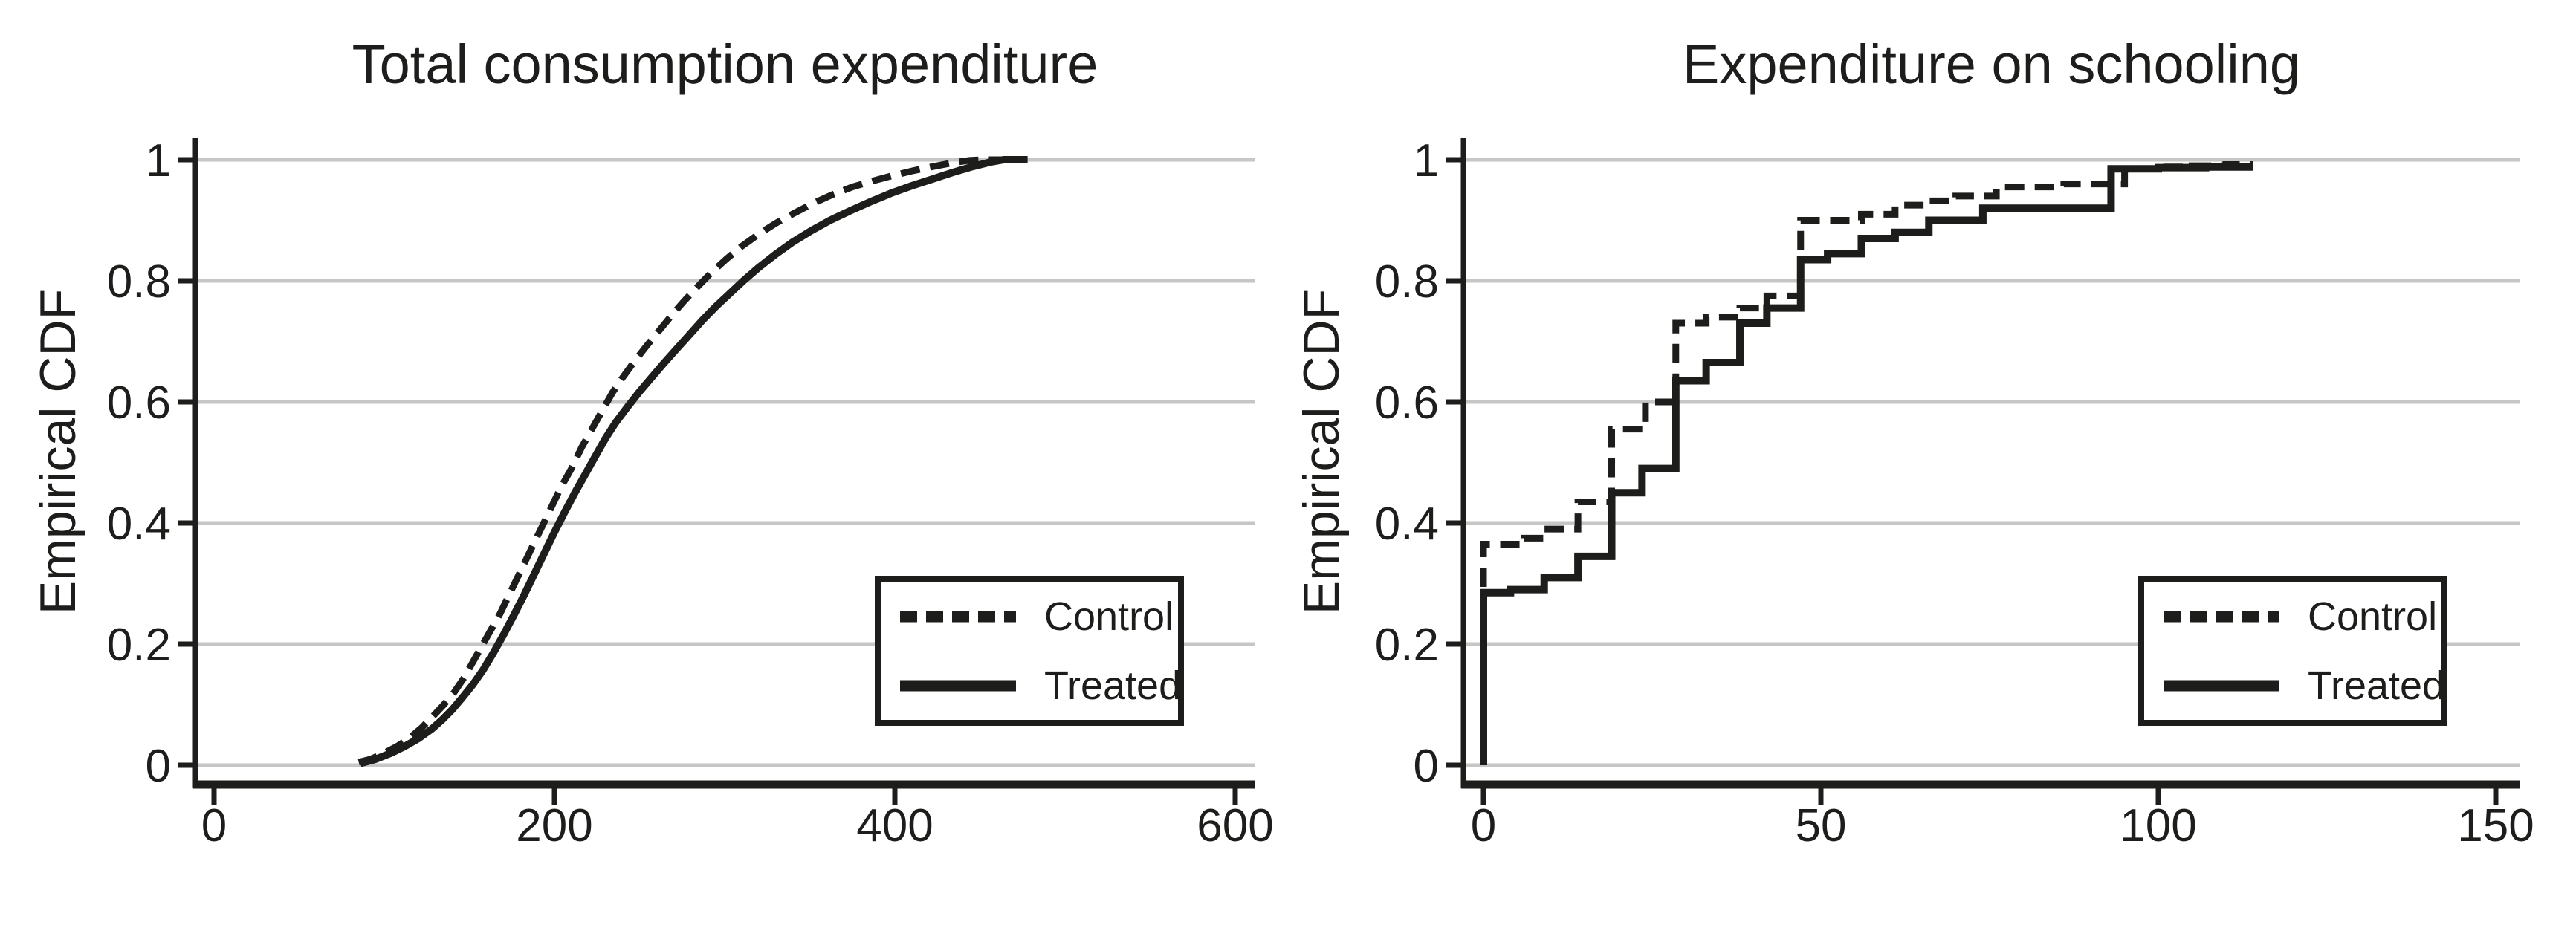 The image size is (2576, 945). Describe the element at coordinates (2495, 826) in the screenshot. I see `x-tick-label: 150` at that location.